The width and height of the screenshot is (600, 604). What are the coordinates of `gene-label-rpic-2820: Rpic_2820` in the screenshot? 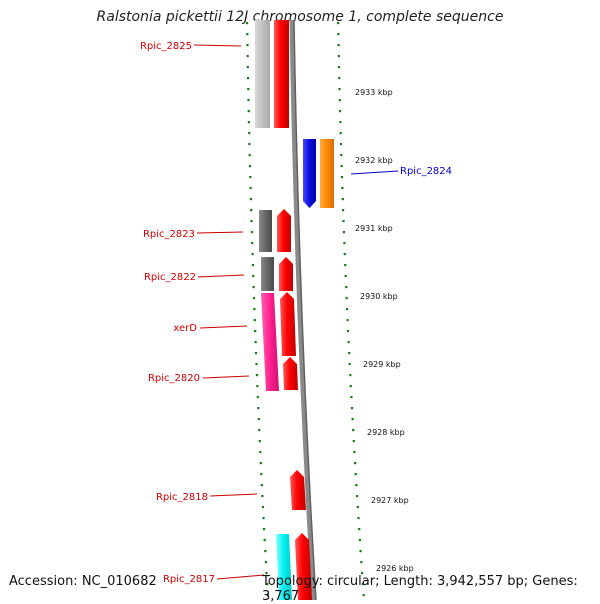 It's located at (174, 378).